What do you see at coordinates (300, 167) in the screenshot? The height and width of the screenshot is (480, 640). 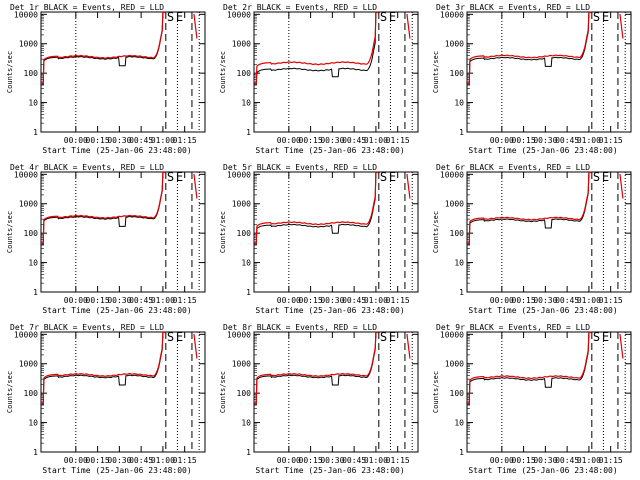 I see `panel-title: Det 5r BLACK = Events, RED = LLD` at bounding box center [300, 167].